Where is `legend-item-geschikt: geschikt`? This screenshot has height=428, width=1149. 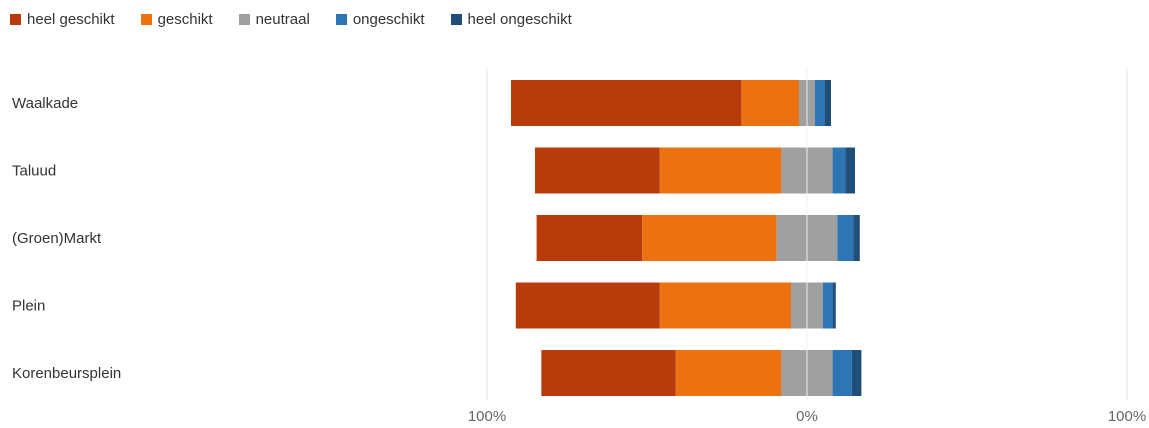 legend-item-geschikt: geschikt is located at coordinates (176, 19).